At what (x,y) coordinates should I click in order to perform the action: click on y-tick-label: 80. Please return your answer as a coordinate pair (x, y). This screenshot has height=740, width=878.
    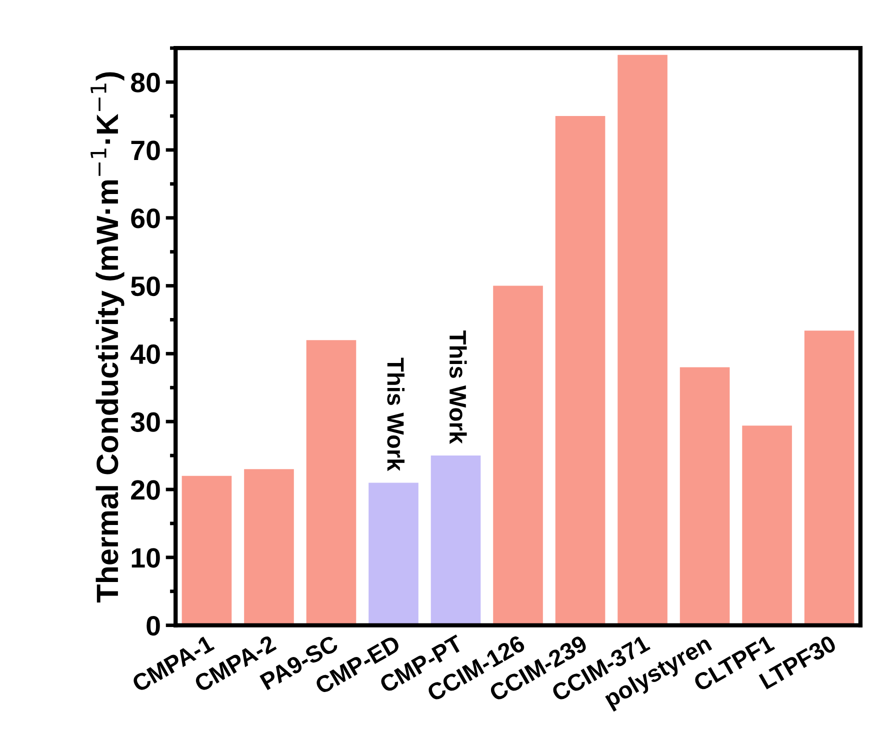
    Looking at the image, I should click on (145, 82).